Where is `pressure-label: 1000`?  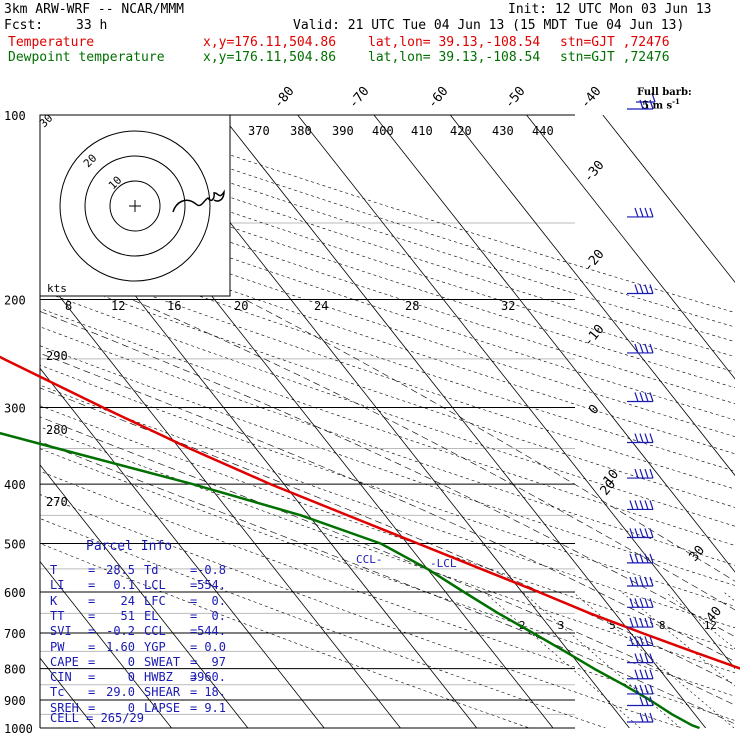
pressure-label: 1000 is located at coordinates (18, 729).